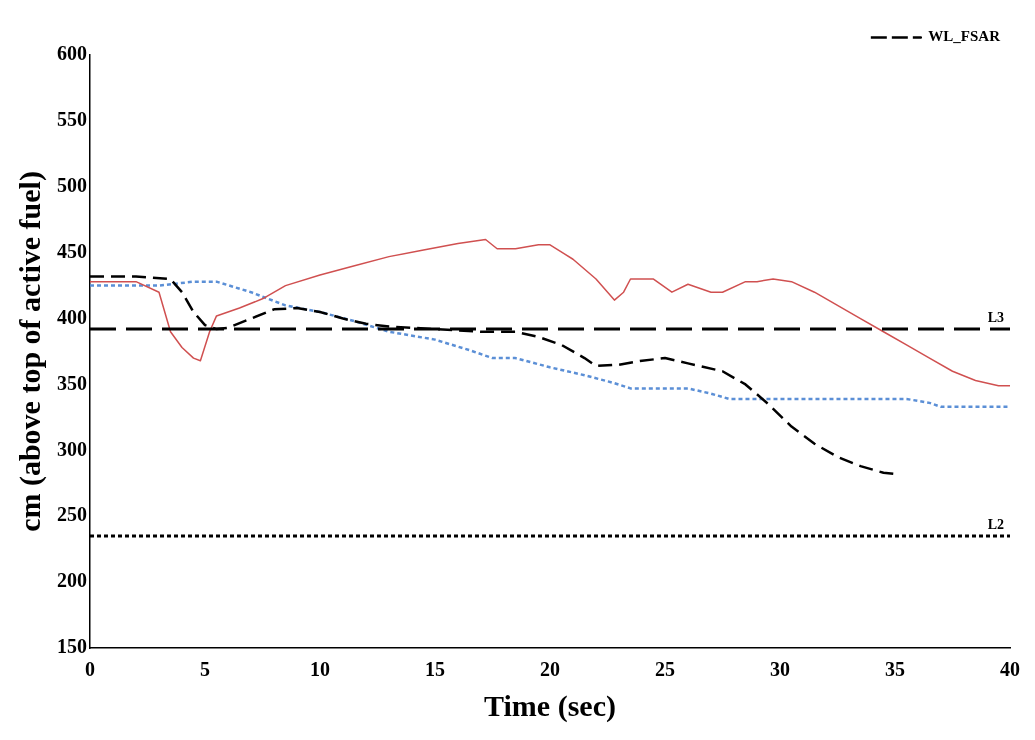 This screenshot has height=740, width=1035. I want to click on y-tick-label: 200, so click(72, 580).